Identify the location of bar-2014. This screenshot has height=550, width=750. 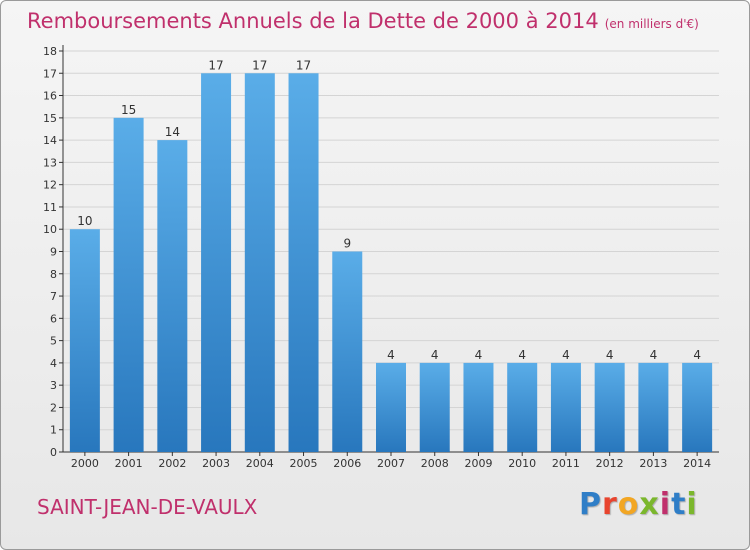
(697, 407).